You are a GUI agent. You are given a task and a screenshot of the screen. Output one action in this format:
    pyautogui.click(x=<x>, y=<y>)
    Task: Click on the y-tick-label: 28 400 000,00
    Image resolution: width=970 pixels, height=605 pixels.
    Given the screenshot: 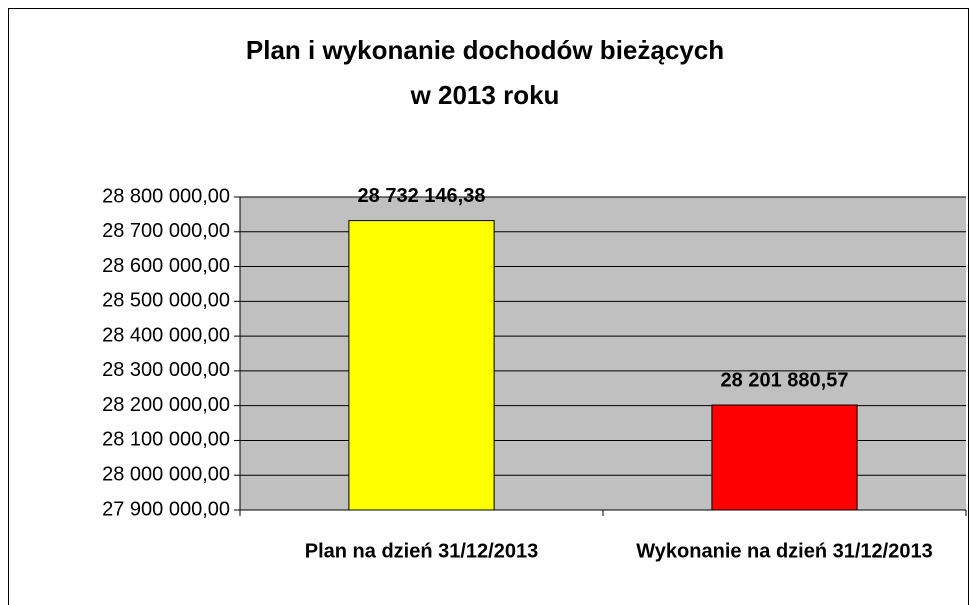 What is the action you would take?
    pyautogui.click(x=166, y=335)
    